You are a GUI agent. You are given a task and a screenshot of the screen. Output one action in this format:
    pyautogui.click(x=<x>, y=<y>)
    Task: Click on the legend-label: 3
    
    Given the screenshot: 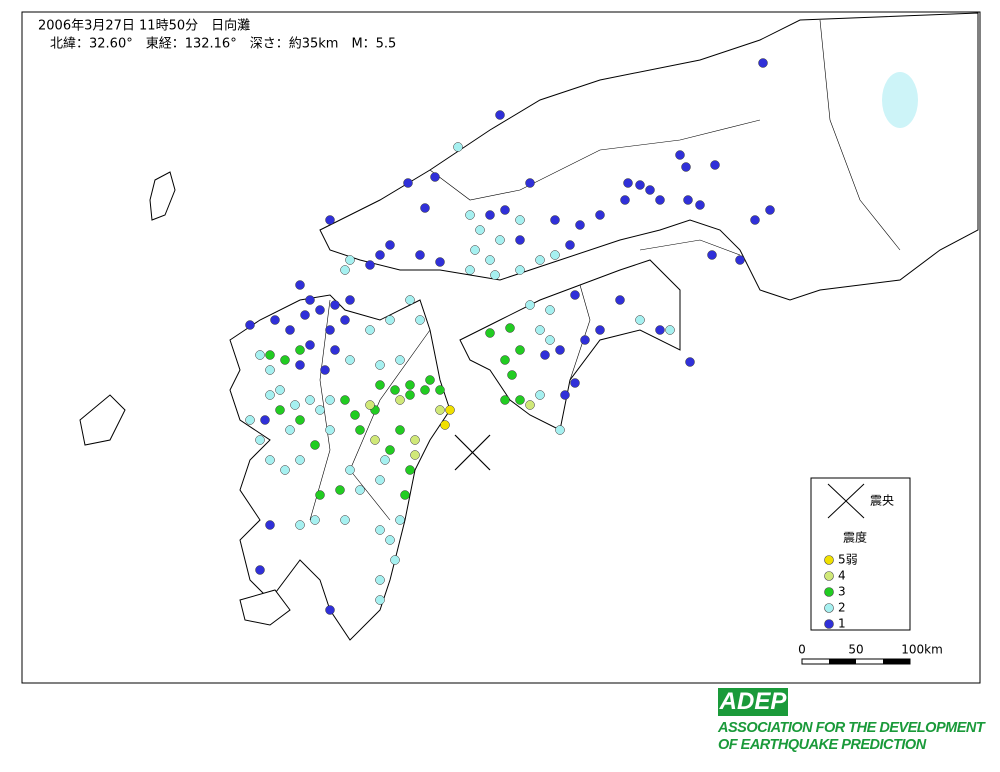 What is the action you would take?
    pyautogui.click(x=842, y=592)
    